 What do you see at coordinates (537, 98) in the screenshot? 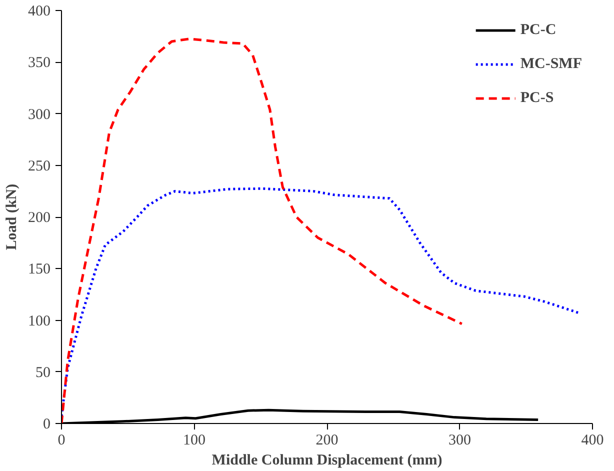
I see `legend-label: PC-S` at bounding box center [537, 98].